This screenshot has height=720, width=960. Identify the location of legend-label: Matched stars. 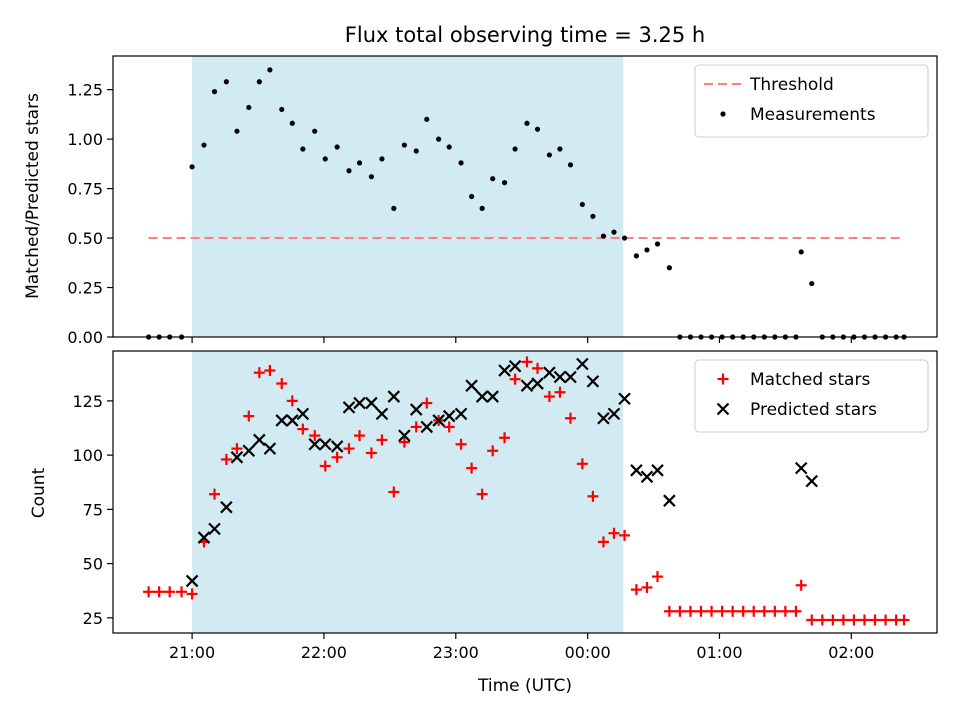
(810, 380).